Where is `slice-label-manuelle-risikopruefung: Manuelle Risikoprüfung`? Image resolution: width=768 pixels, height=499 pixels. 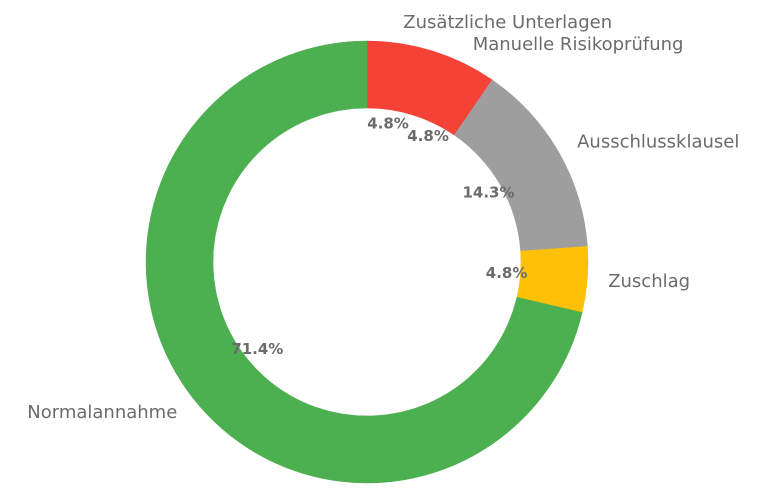 slice-label-manuelle-risikopruefung: Manuelle Risikoprüfung is located at coordinates (578, 44).